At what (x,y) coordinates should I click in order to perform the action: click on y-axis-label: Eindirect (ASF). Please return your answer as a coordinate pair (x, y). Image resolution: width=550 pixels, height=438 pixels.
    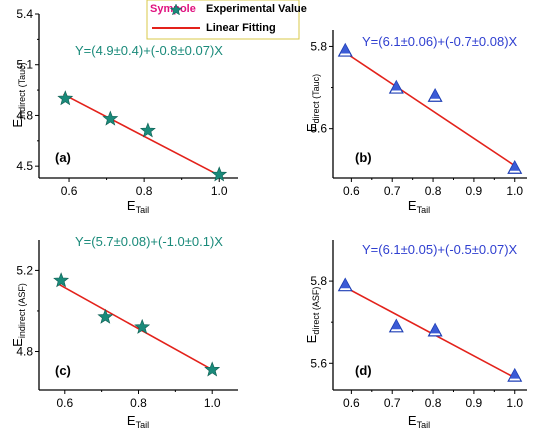
    Looking at the image, I should click on (18, 315).